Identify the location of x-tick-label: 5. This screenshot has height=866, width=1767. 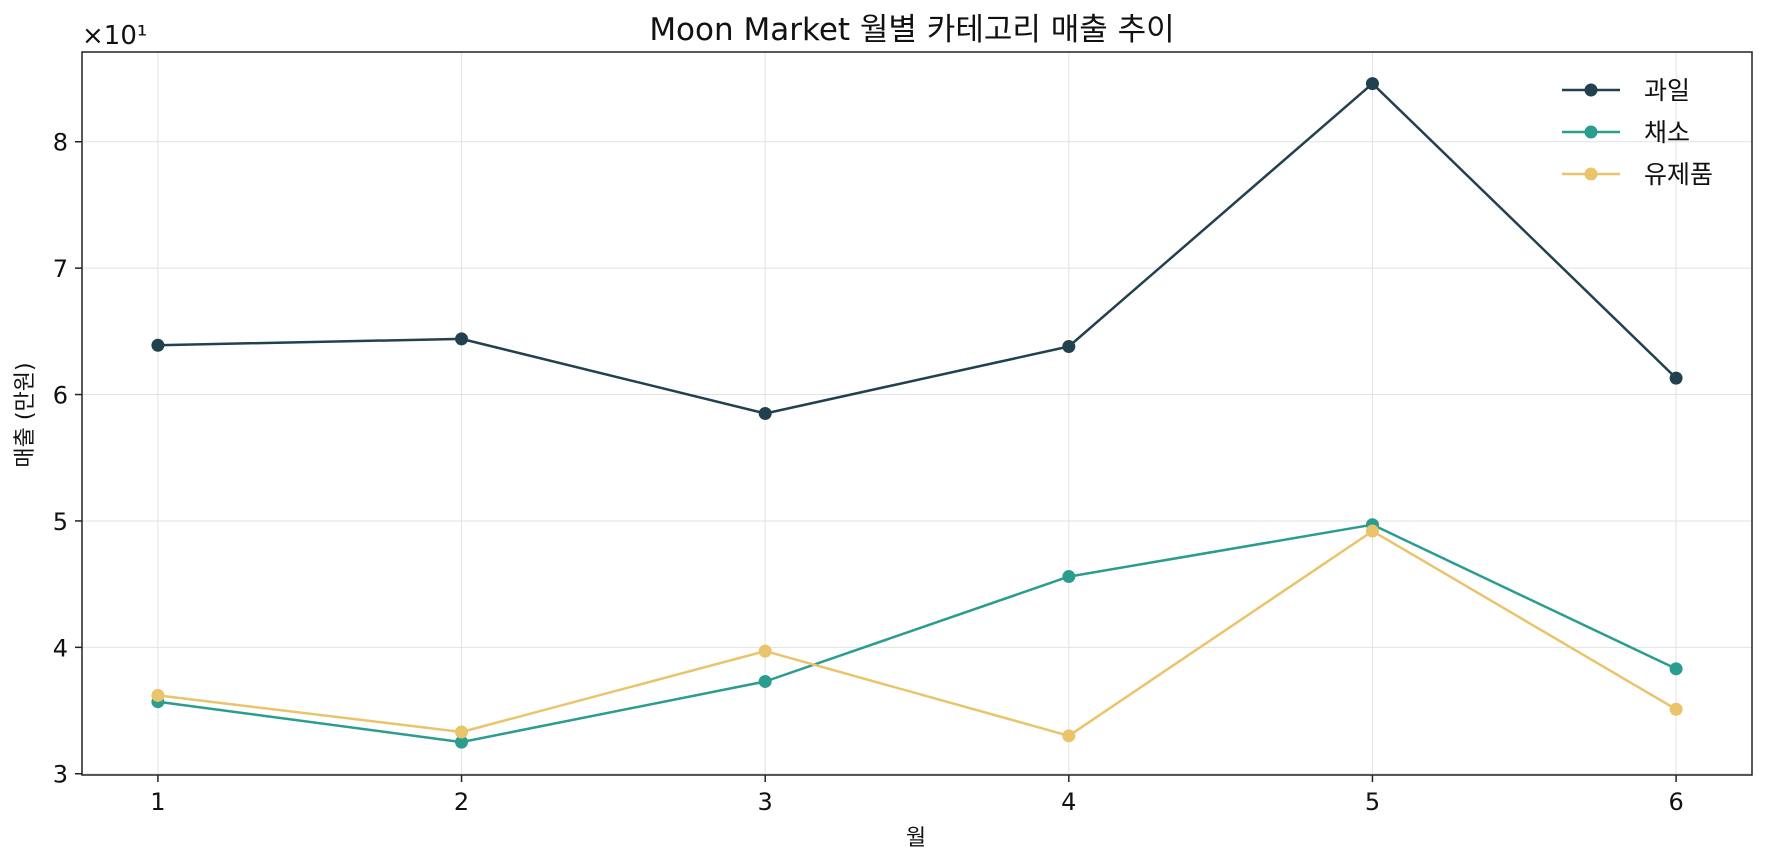
(1372, 802).